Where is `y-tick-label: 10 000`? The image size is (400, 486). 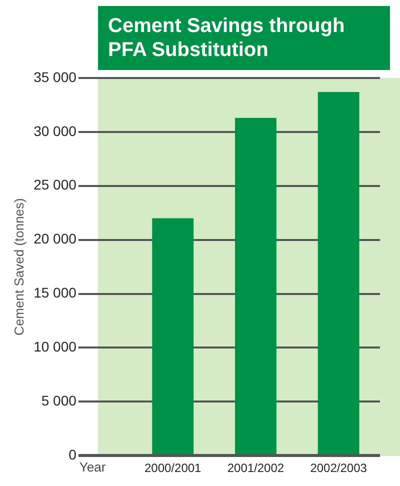 y-tick-label: 10 000 is located at coordinates (55, 346).